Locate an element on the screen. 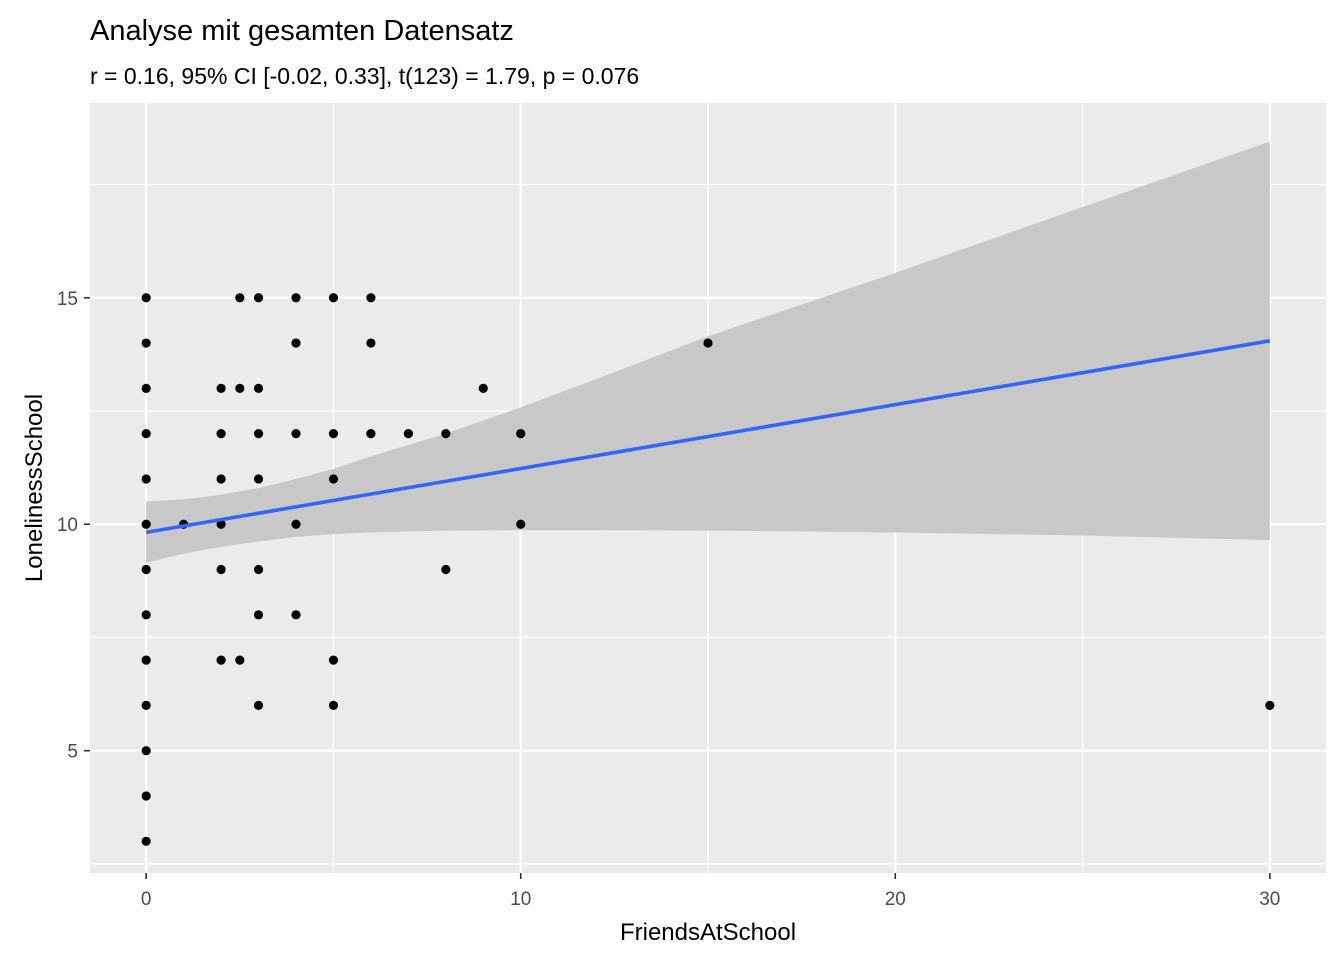 The width and height of the screenshot is (1344, 960). y-axis-ticks: 5 10 15 is located at coordinates (73, 526).